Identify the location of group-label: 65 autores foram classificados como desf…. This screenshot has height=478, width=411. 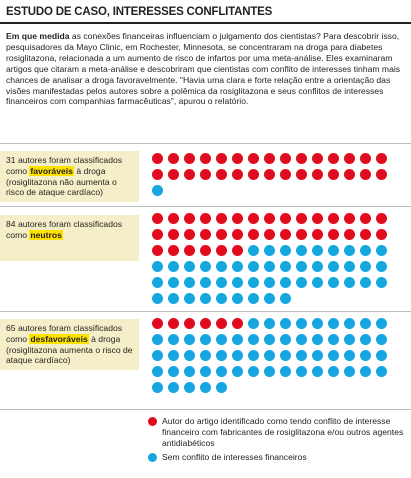
(69, 345).